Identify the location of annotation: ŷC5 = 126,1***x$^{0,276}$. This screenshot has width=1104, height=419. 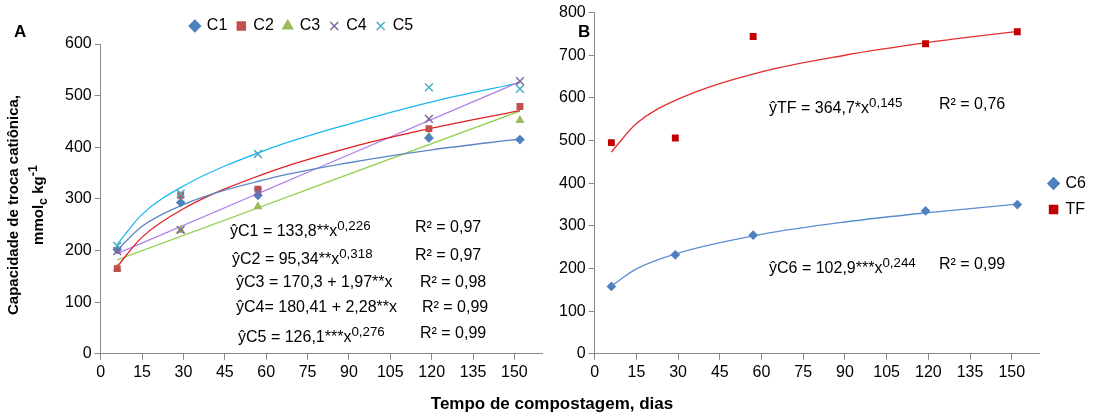
(311, 335).